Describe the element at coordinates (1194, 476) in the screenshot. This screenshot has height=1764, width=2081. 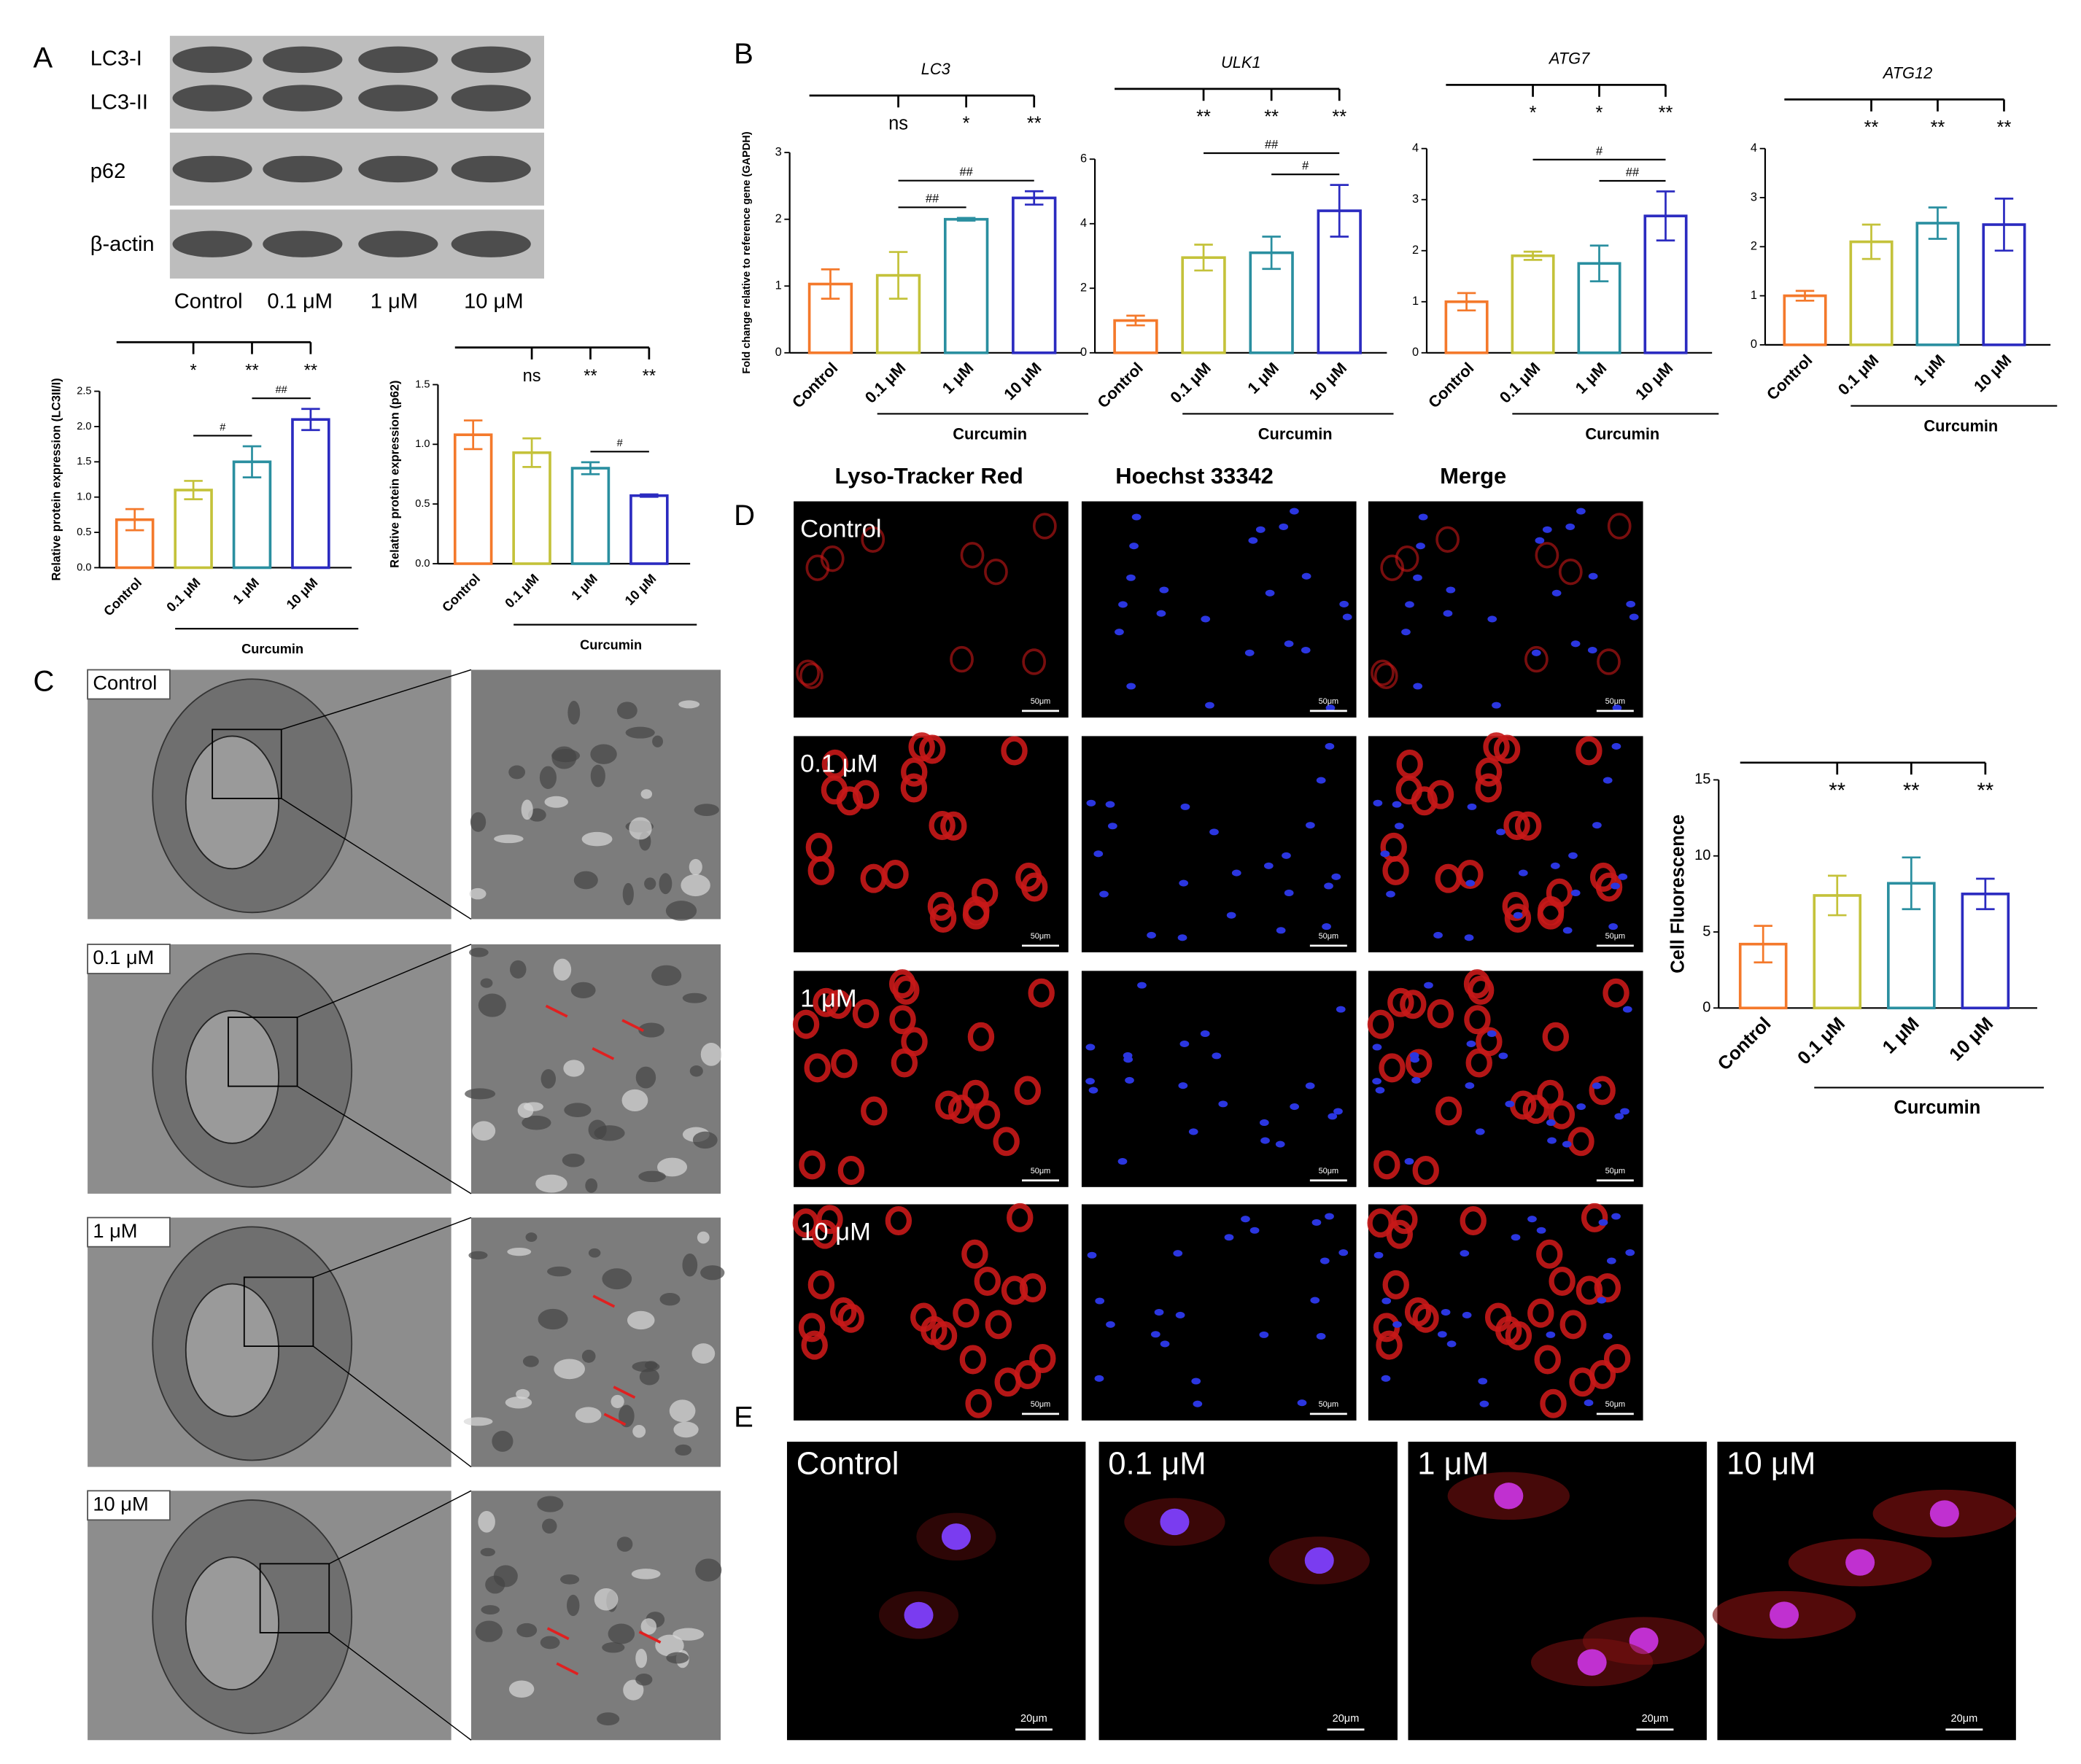
I see `column-header: Hoechst 33342` at that location.